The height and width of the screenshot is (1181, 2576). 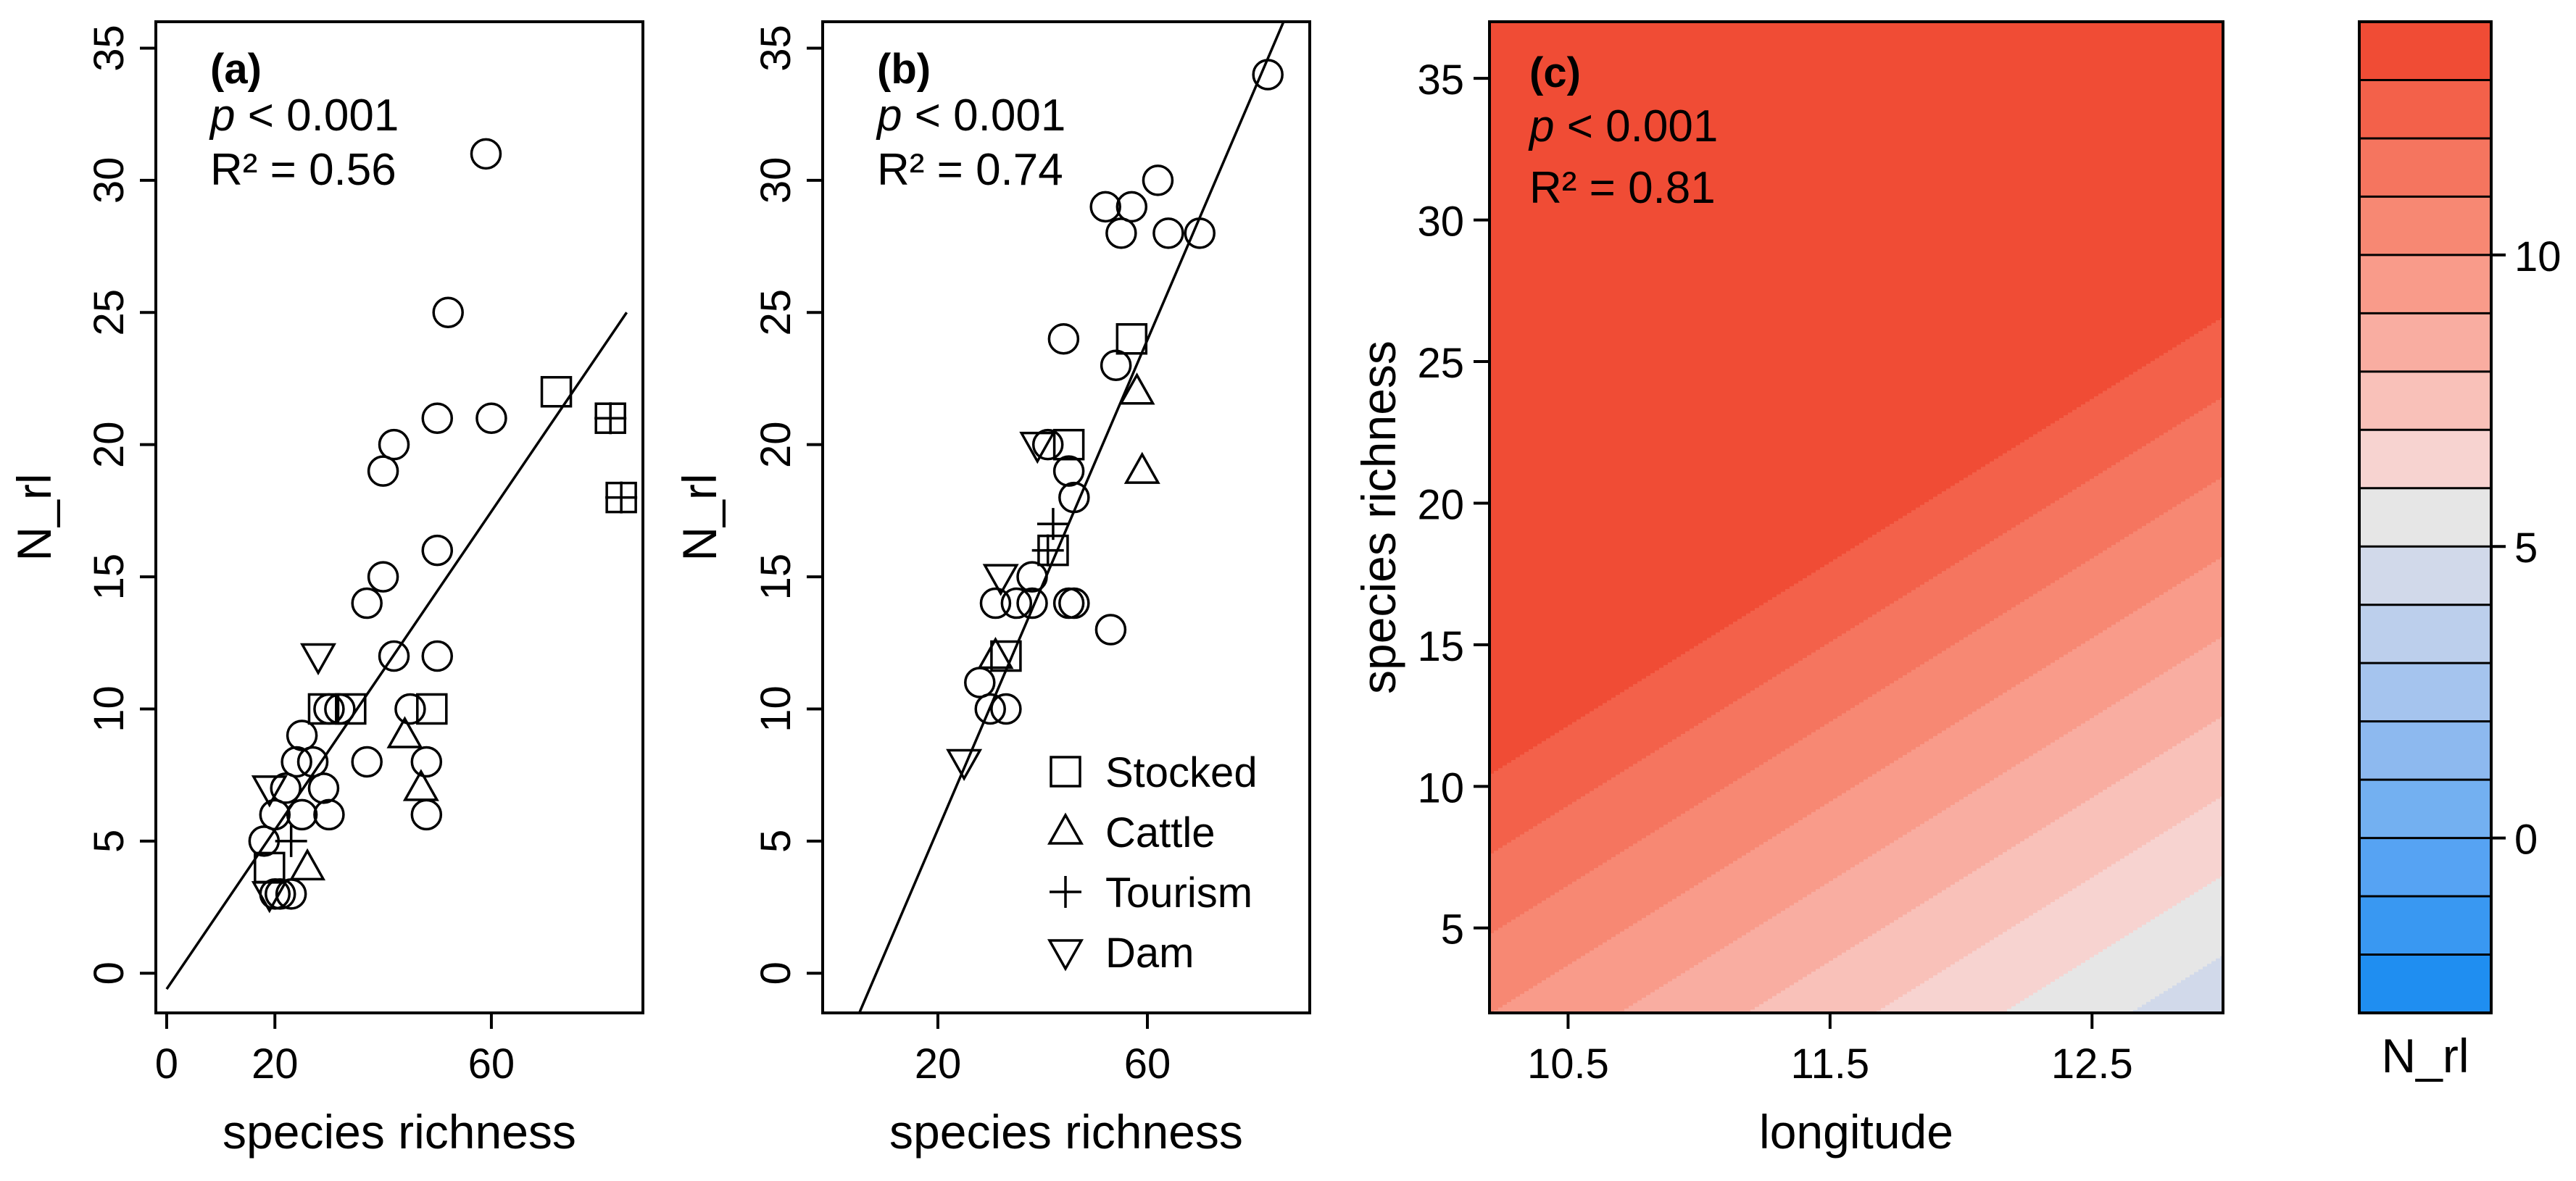 What do you see at coordinates (318, 659) in the screenshot?
I see `panel-a-point-dam` at bounding box center [318, 659].